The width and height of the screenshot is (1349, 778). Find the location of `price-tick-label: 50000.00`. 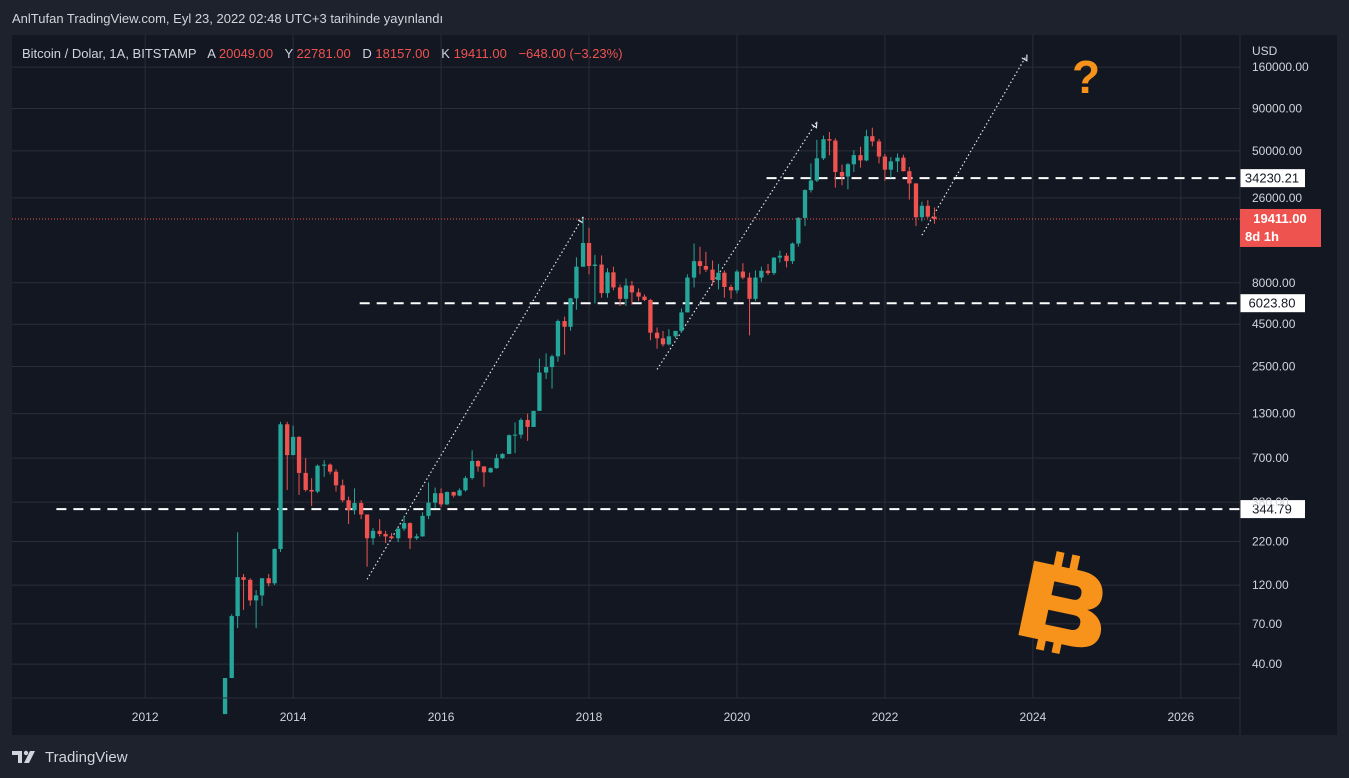

price-tick-label: 50000.00 is located at coordinates (1277, 151).